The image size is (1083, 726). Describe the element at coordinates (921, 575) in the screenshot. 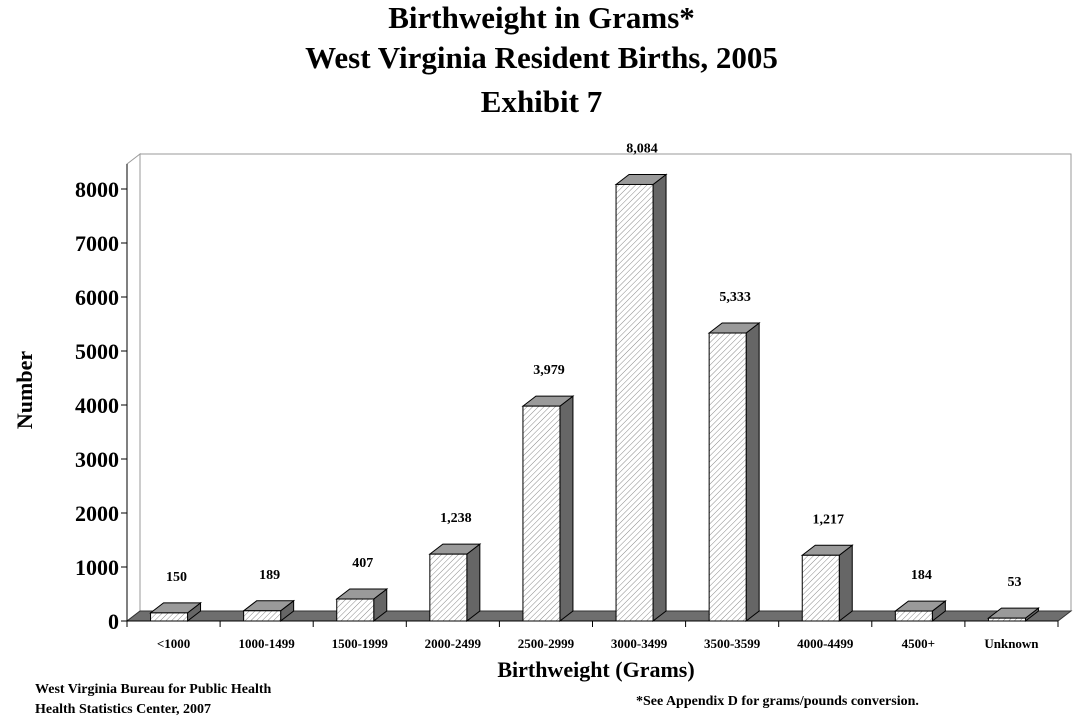

I see `data-label: 184` at that location.